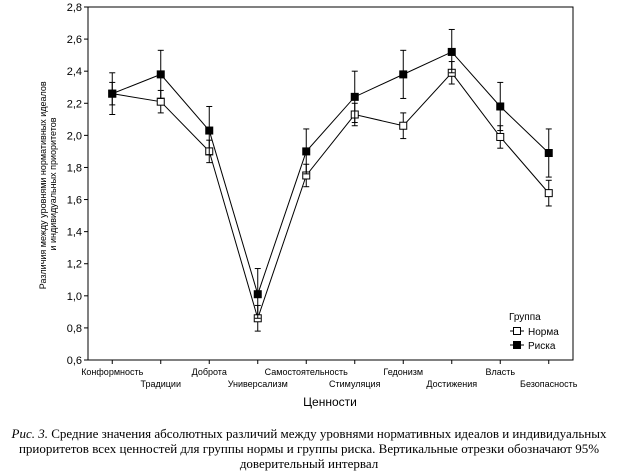 This screenshot has height=476, width=618. I want to click on y-tick-label: 2,6, so click(74, 40).